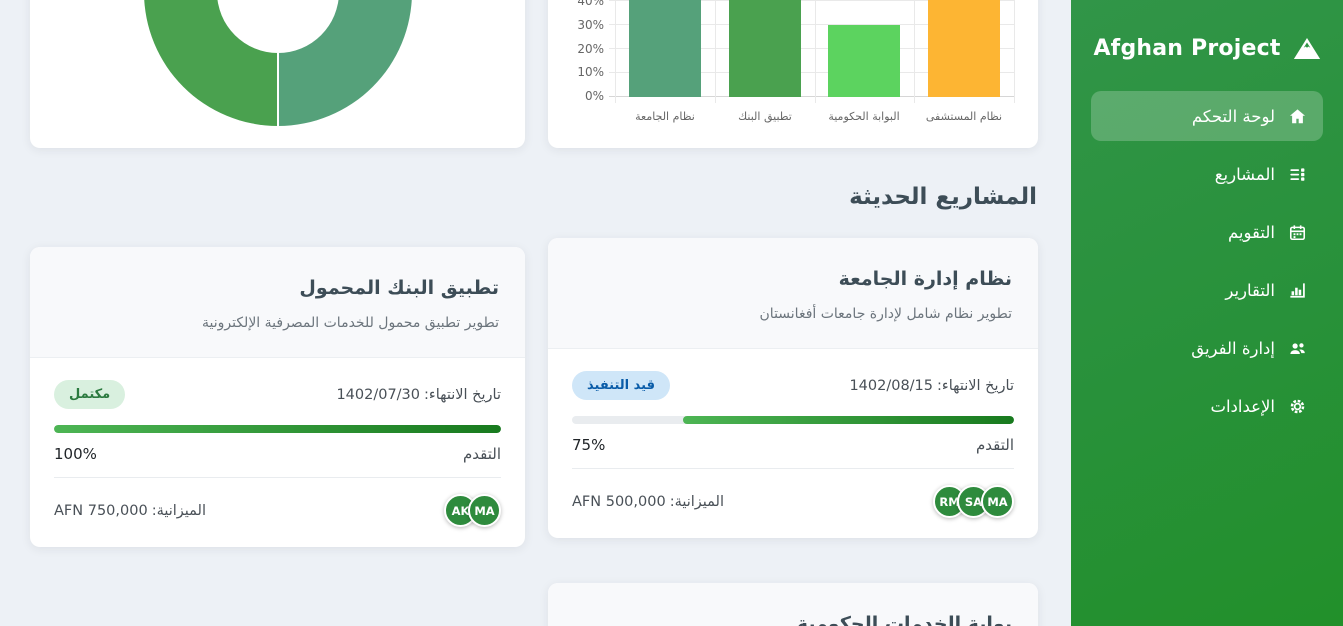 The image size is (1343, 626). I want to click on sidebar-item-label: الإعدادات, so click(1242, 406).